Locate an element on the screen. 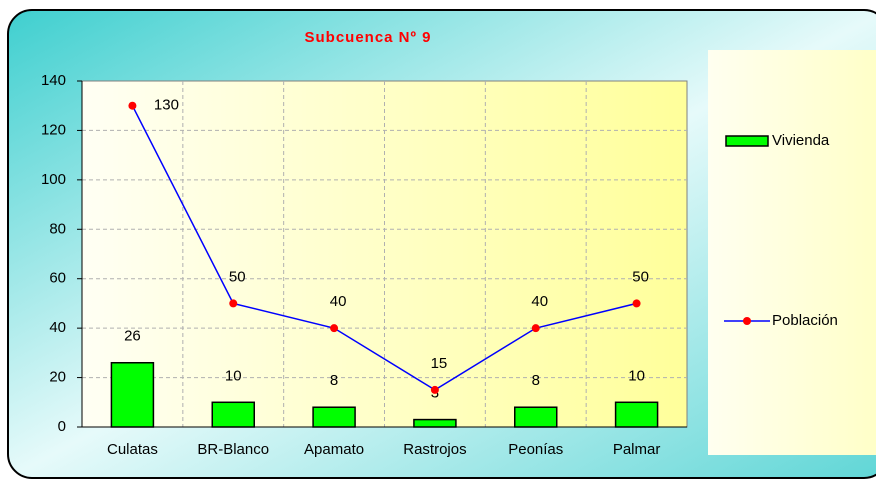  legend-marker is located at coordinates (747, 321).